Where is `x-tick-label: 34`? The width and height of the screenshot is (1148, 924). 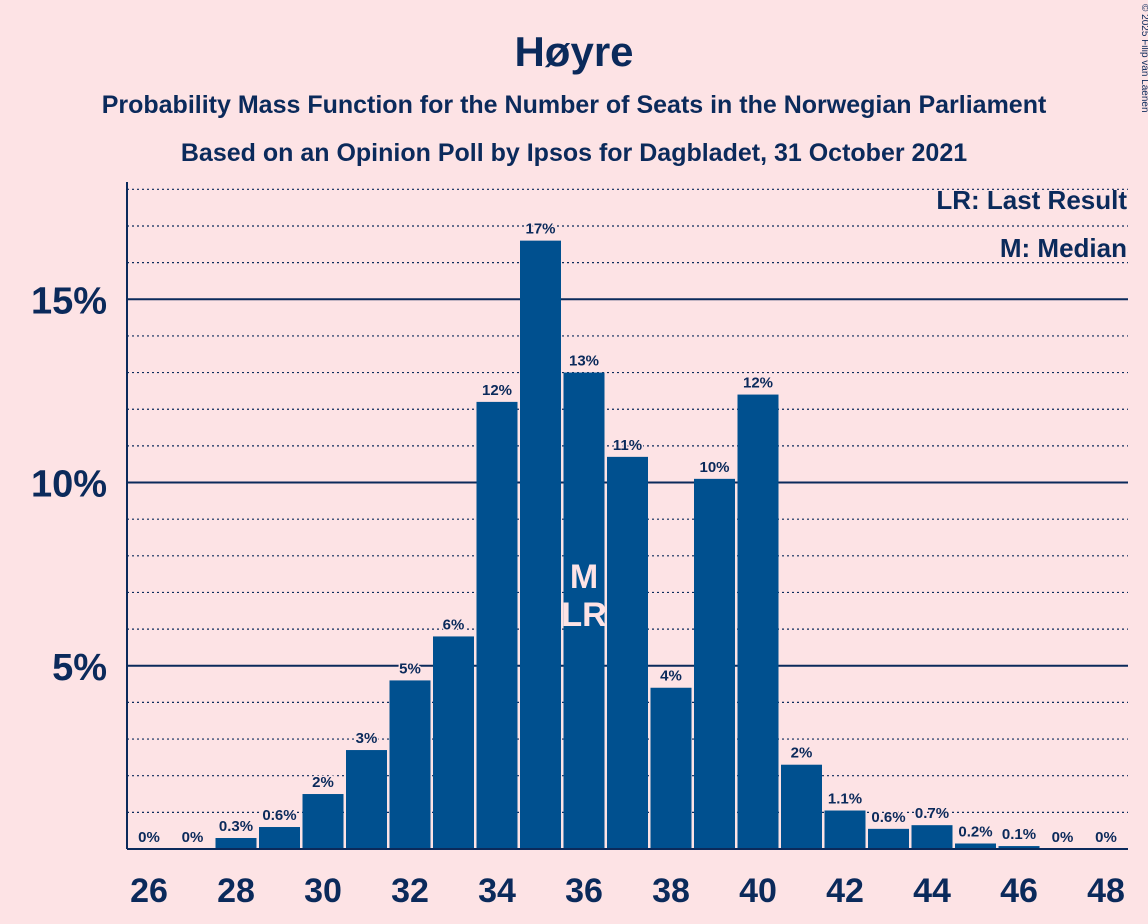 x-tick-label: 34 is located at coordinates (497, 891).